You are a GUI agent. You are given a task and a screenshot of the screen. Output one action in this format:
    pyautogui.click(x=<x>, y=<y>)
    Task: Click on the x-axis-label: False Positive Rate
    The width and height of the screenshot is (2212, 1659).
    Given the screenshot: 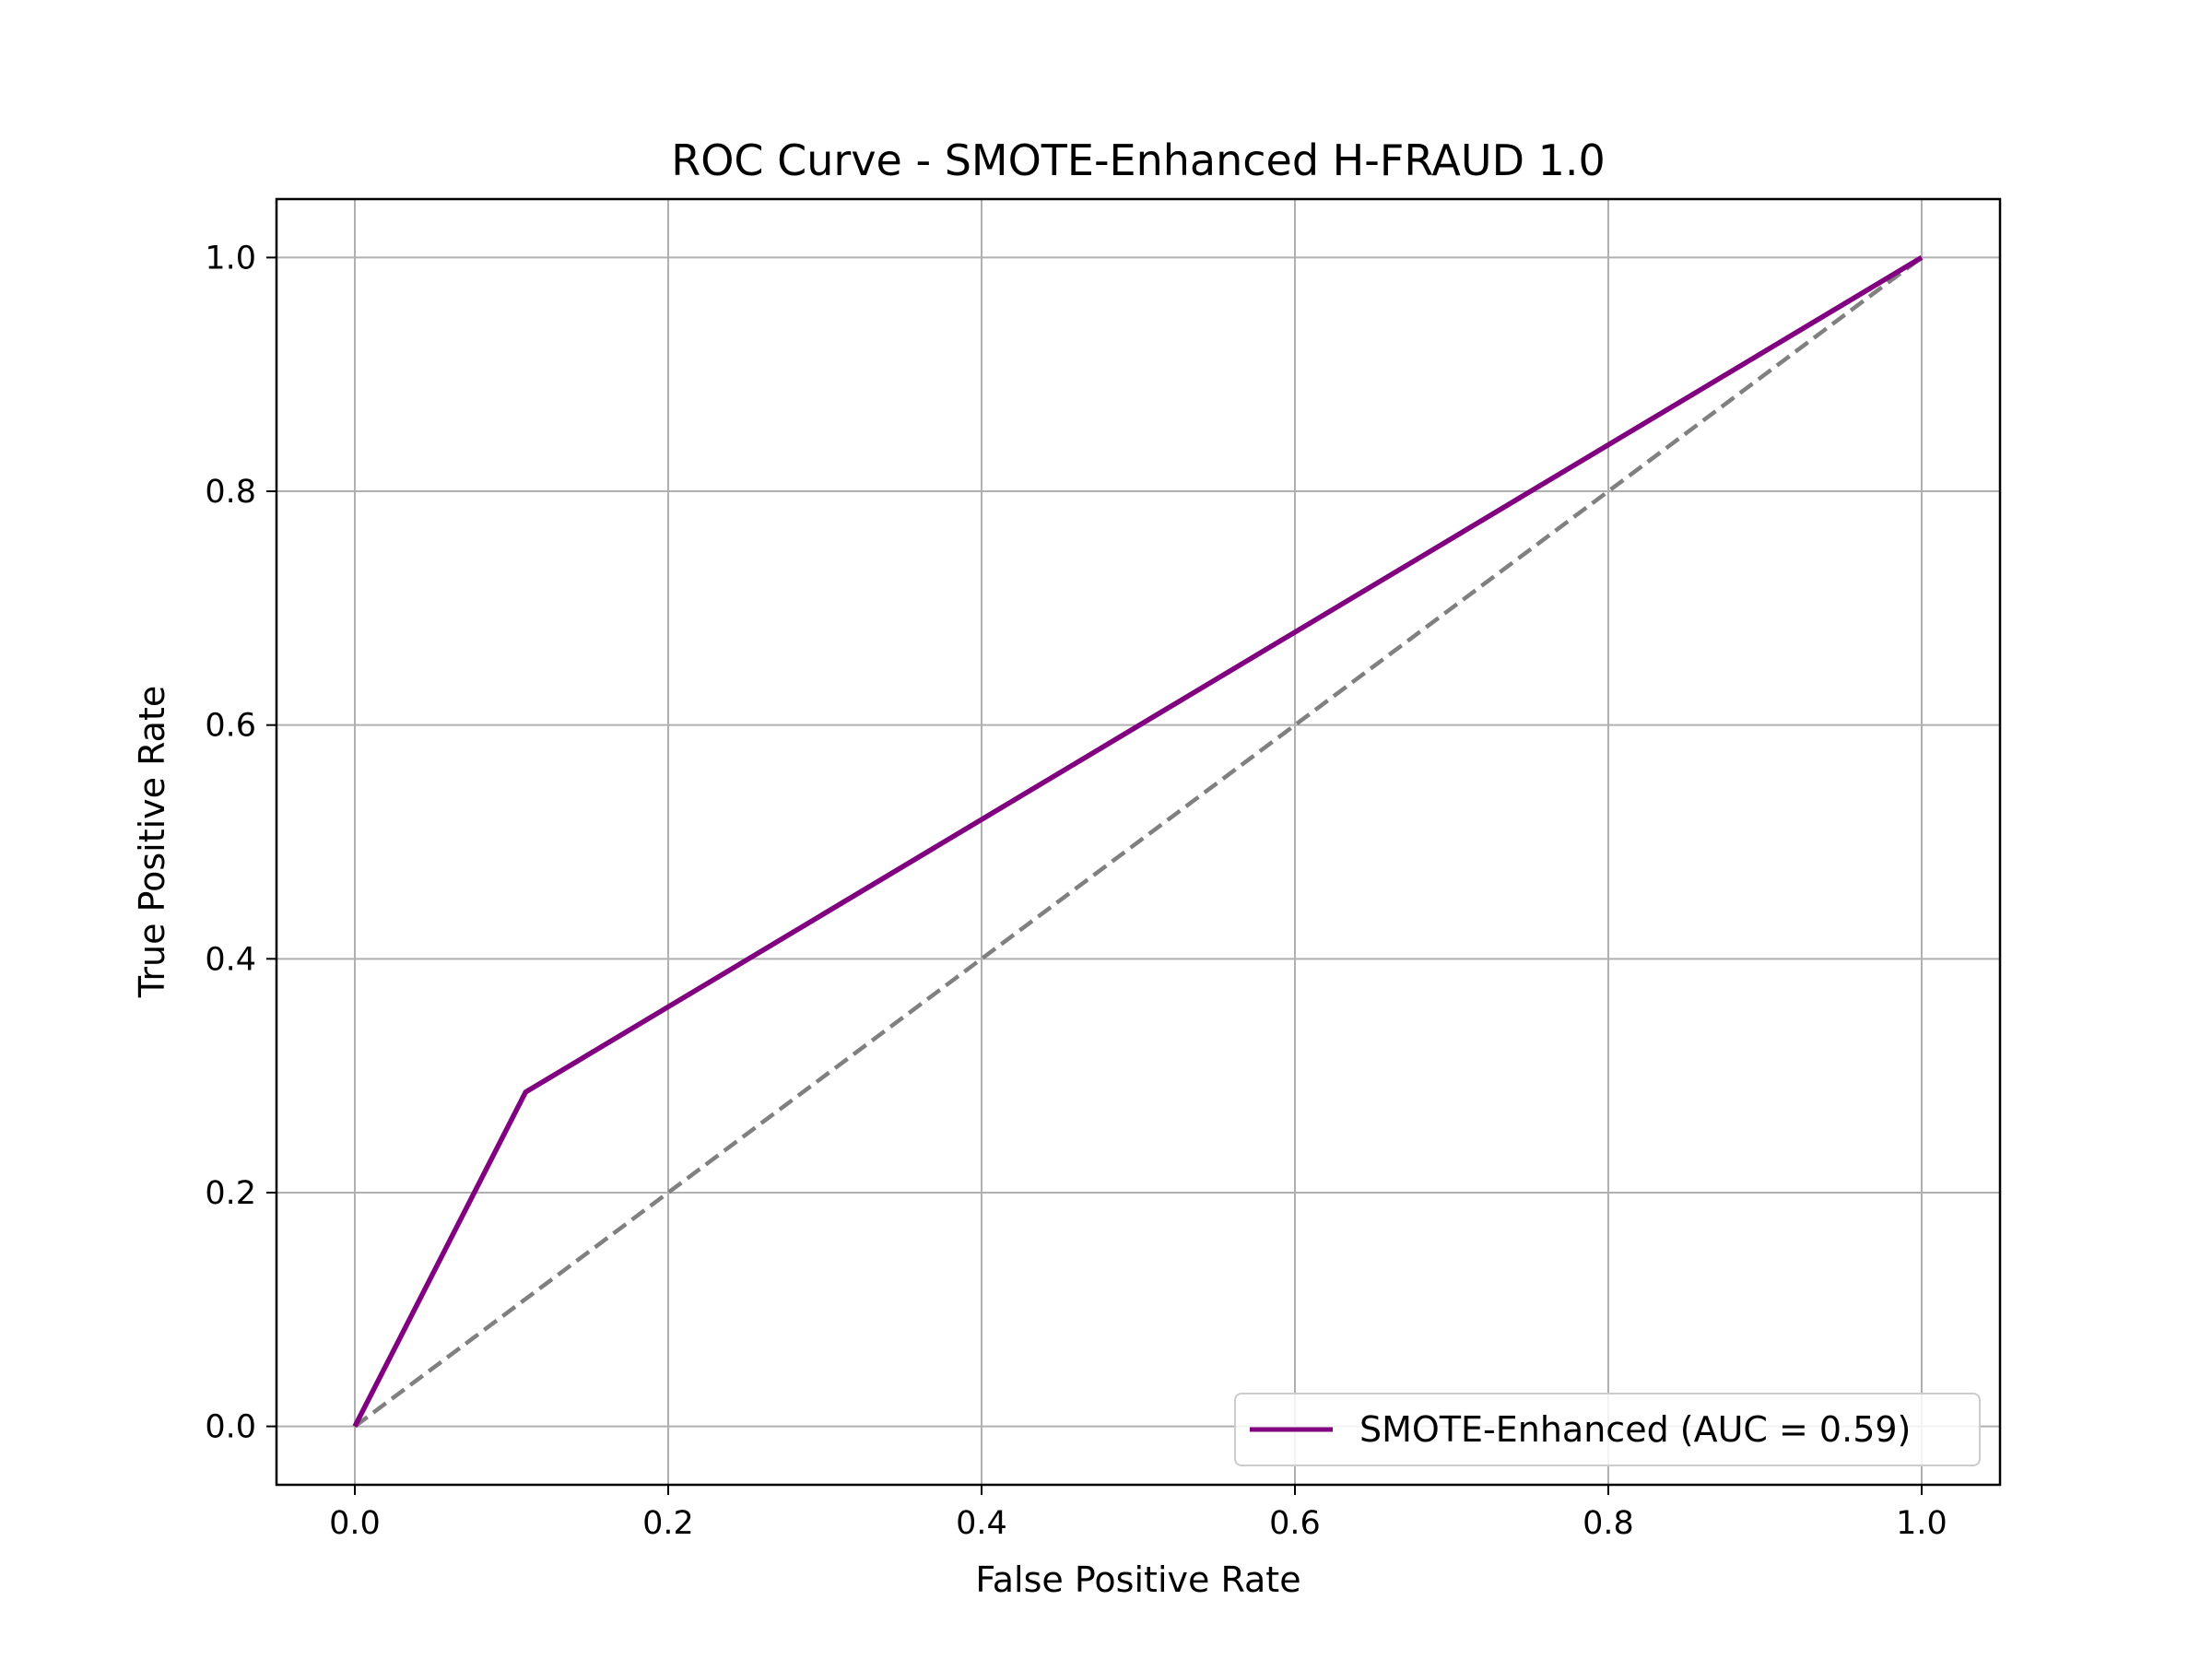 What is the action you would take?
    pyautogui.click(x=1137, y=1579)
    